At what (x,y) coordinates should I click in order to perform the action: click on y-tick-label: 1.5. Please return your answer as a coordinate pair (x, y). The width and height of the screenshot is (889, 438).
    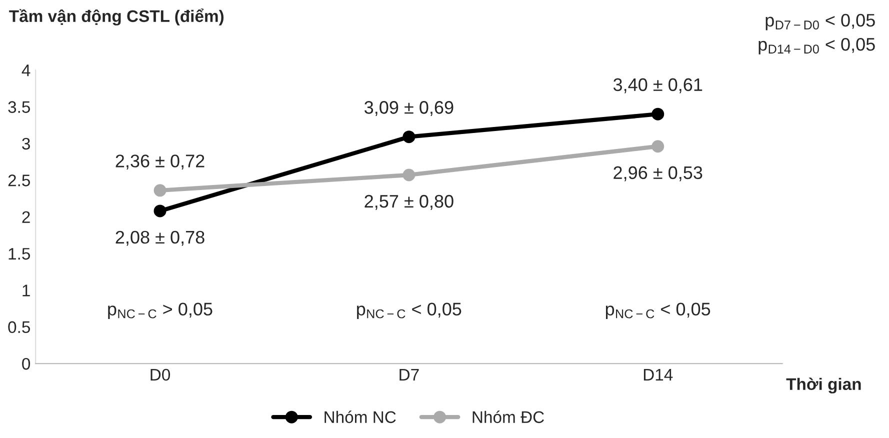
    Looking at the image, I should click on (19, 254).